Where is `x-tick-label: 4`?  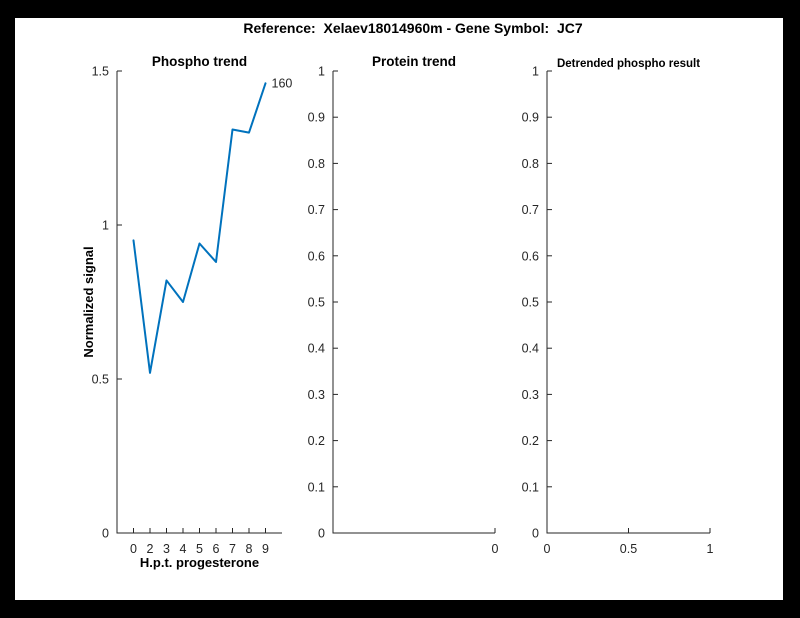
x-tick-label: 4 is located at coordinates (183, 549).